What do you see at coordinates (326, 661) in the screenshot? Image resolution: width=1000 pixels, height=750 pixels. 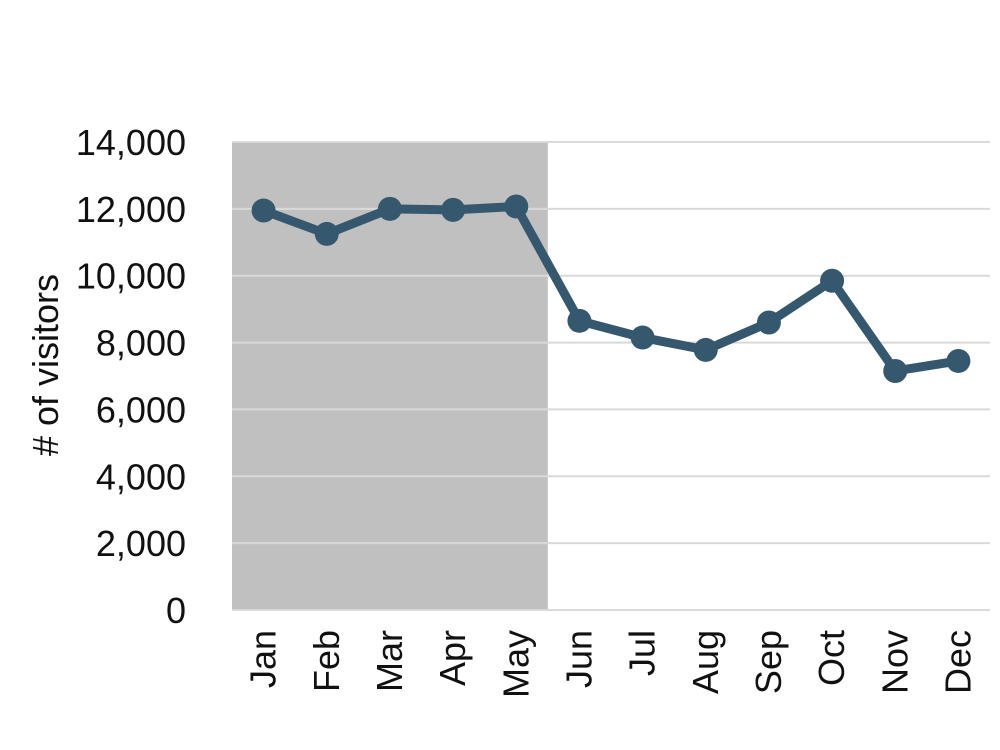 I see `x-tick-label: Feb` at bounding box center [326, 661].